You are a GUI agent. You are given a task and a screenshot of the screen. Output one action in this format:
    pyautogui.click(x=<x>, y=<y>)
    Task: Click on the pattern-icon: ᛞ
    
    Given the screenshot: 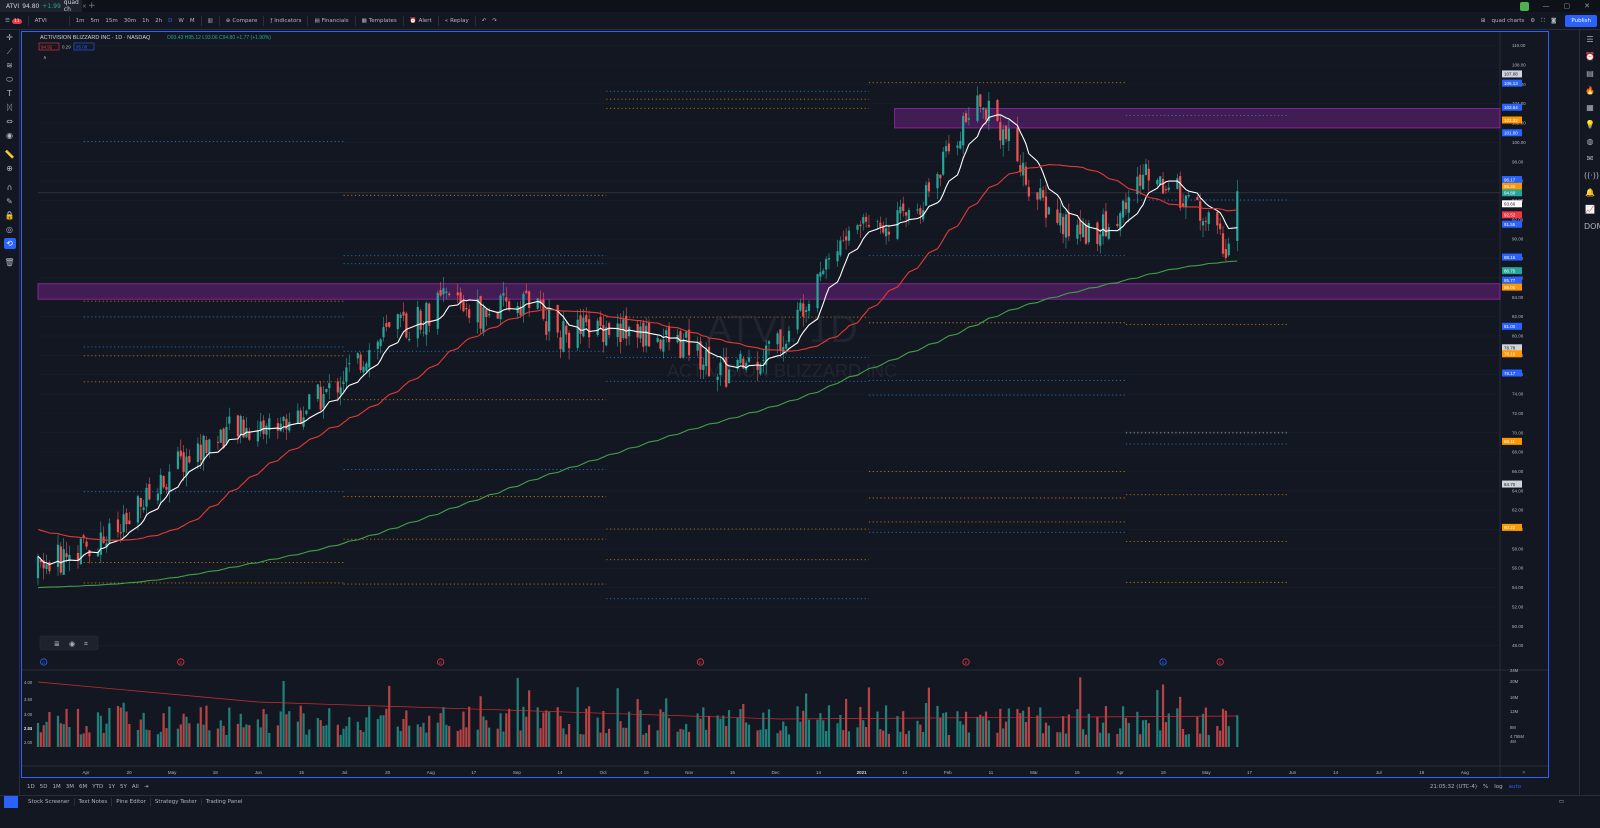 What is the action you would take?
    pyautogui.click(x=9, y=107)
    